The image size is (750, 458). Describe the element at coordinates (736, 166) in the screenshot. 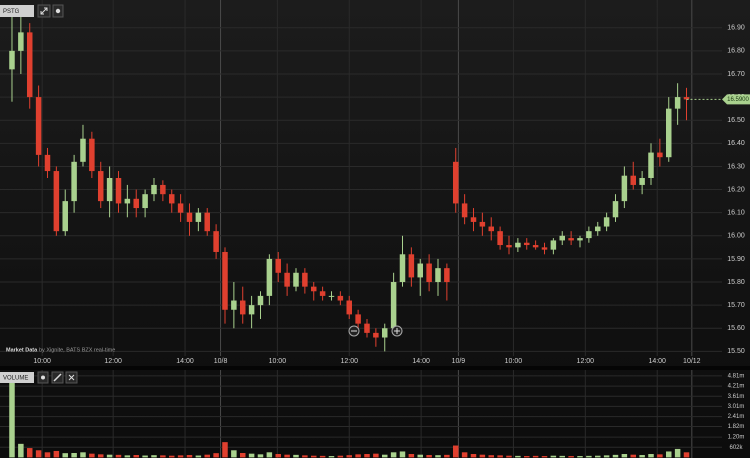

I see `y-tick-label: 16.30` at that location.